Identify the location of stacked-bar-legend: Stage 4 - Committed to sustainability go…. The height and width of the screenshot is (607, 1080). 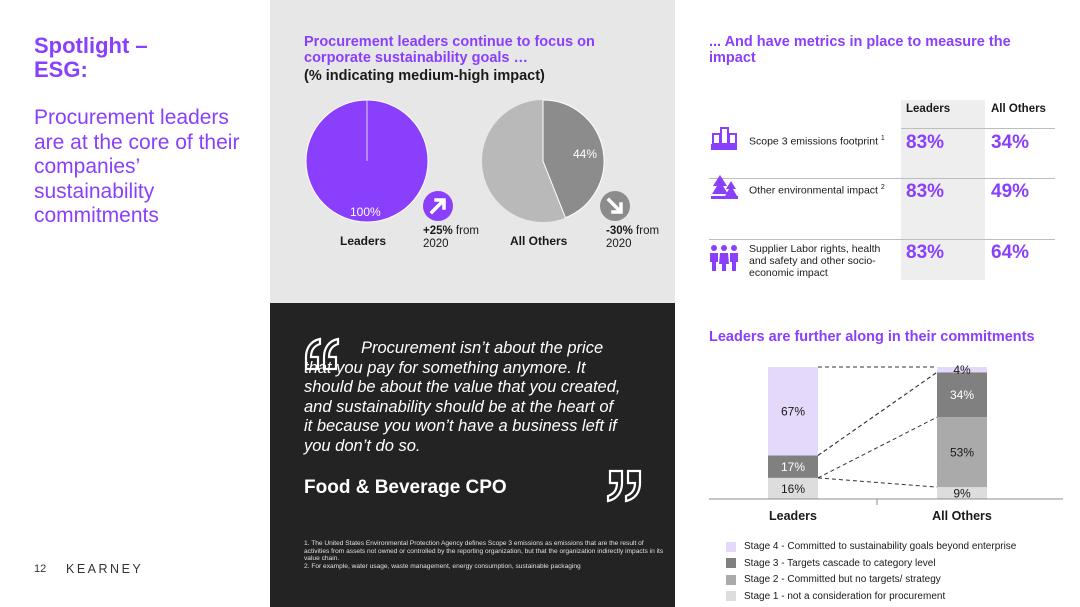
(871, 574).